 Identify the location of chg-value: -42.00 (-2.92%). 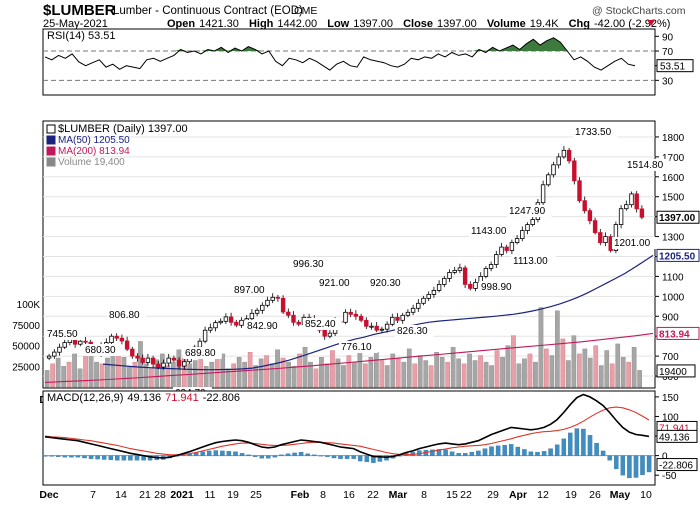
(632, 24).